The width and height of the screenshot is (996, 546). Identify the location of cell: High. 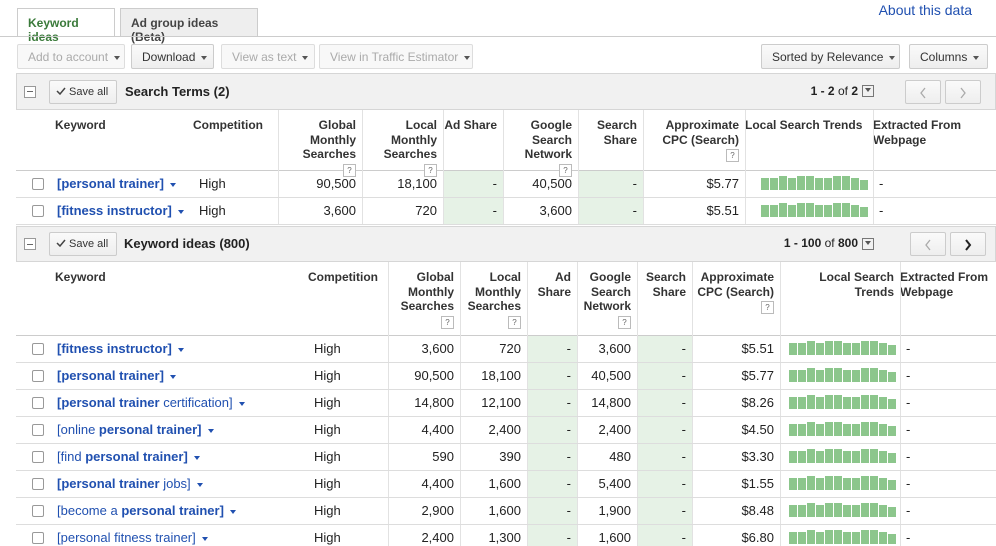
(327, 429).